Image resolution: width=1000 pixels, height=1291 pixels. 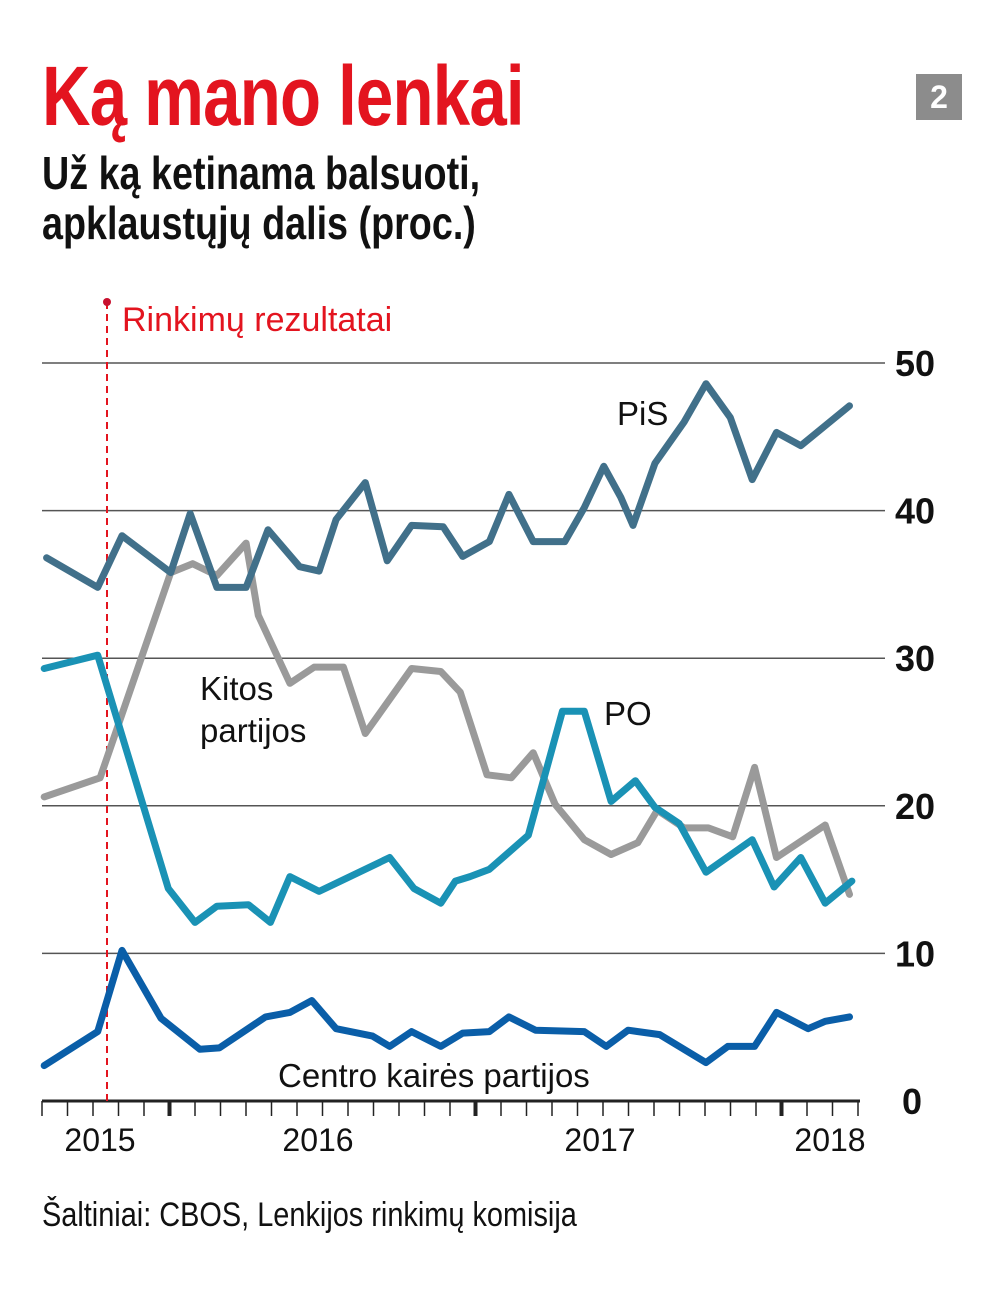 What do you see at coordinates (107, 302) in the screenshot?
I see `election-dot` at bounding box center [107, 302].